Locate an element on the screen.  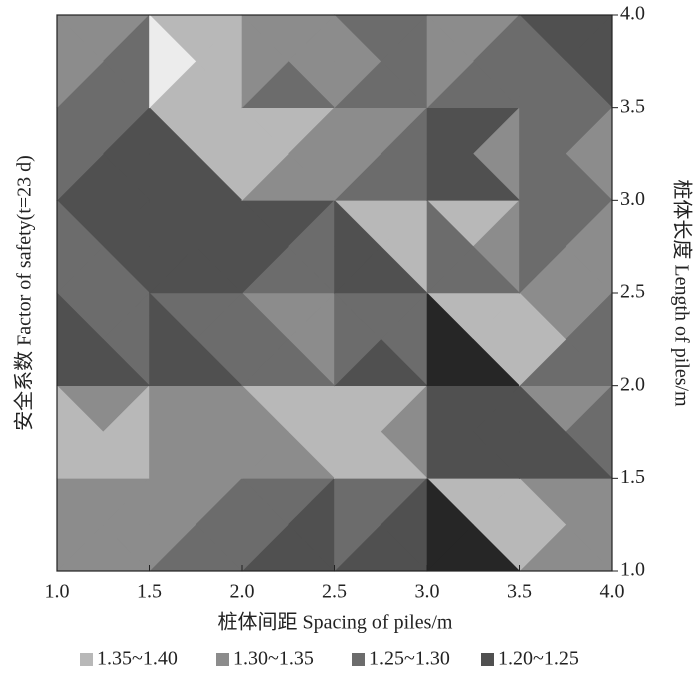
x-tick-label: 1.0 is located at coordinates (57, 592).